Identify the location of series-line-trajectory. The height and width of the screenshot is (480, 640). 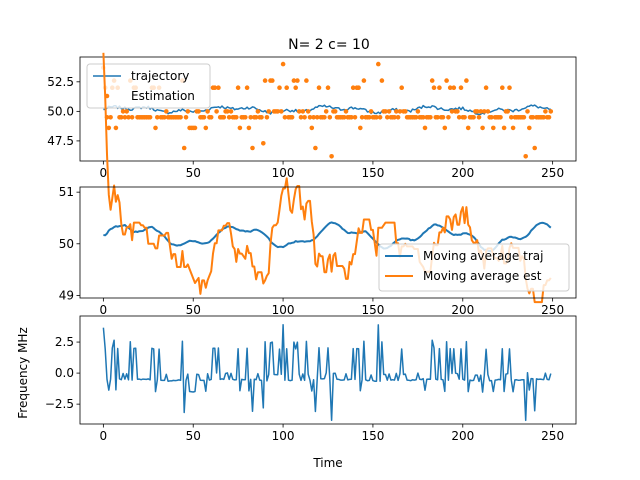
(327, 110).